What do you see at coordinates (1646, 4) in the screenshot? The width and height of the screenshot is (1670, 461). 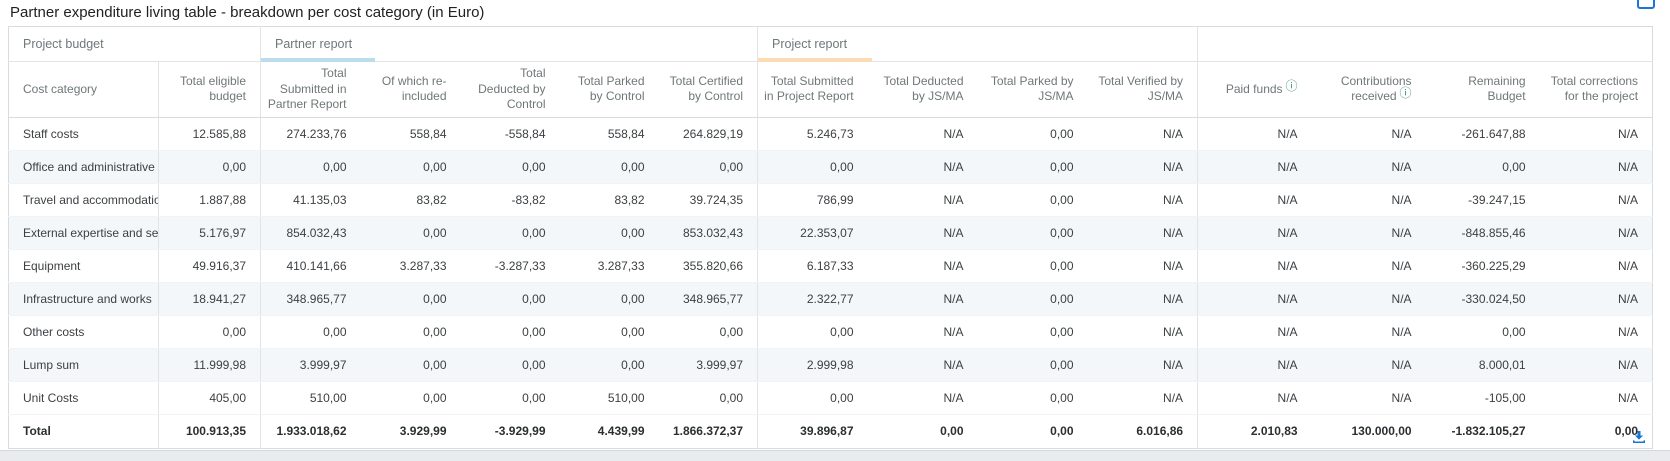 I see `expand-window-icon` at bounding box center [1646, 4].